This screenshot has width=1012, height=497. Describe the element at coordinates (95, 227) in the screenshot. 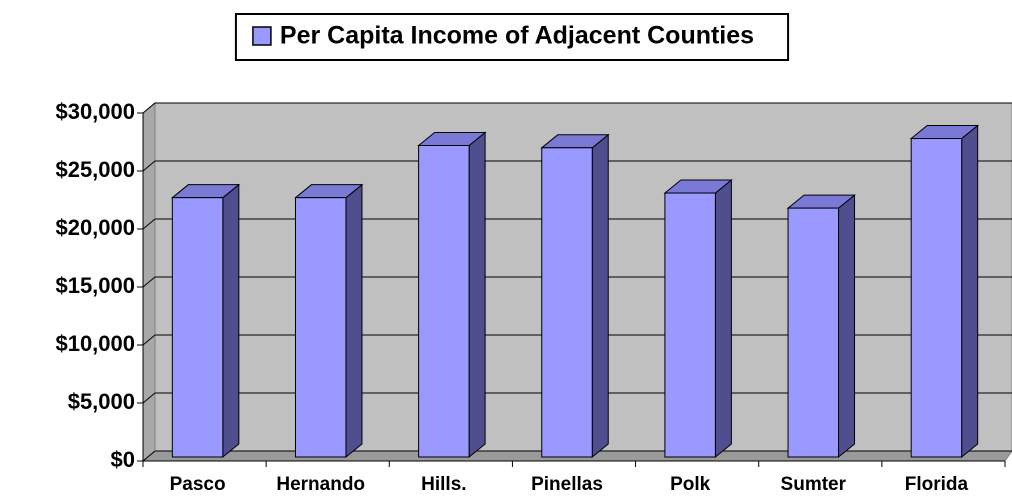

I see `y-tick-label: $20,000` at that location.